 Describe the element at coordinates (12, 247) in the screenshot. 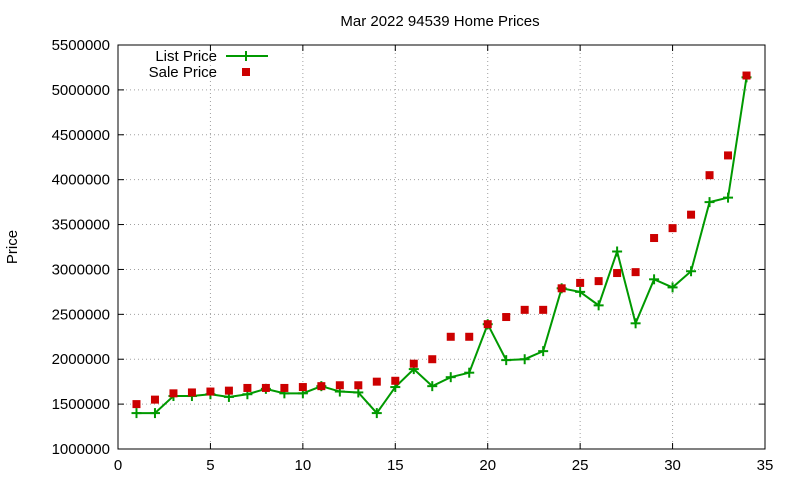

I see `y-axis-label: Price` at that location.